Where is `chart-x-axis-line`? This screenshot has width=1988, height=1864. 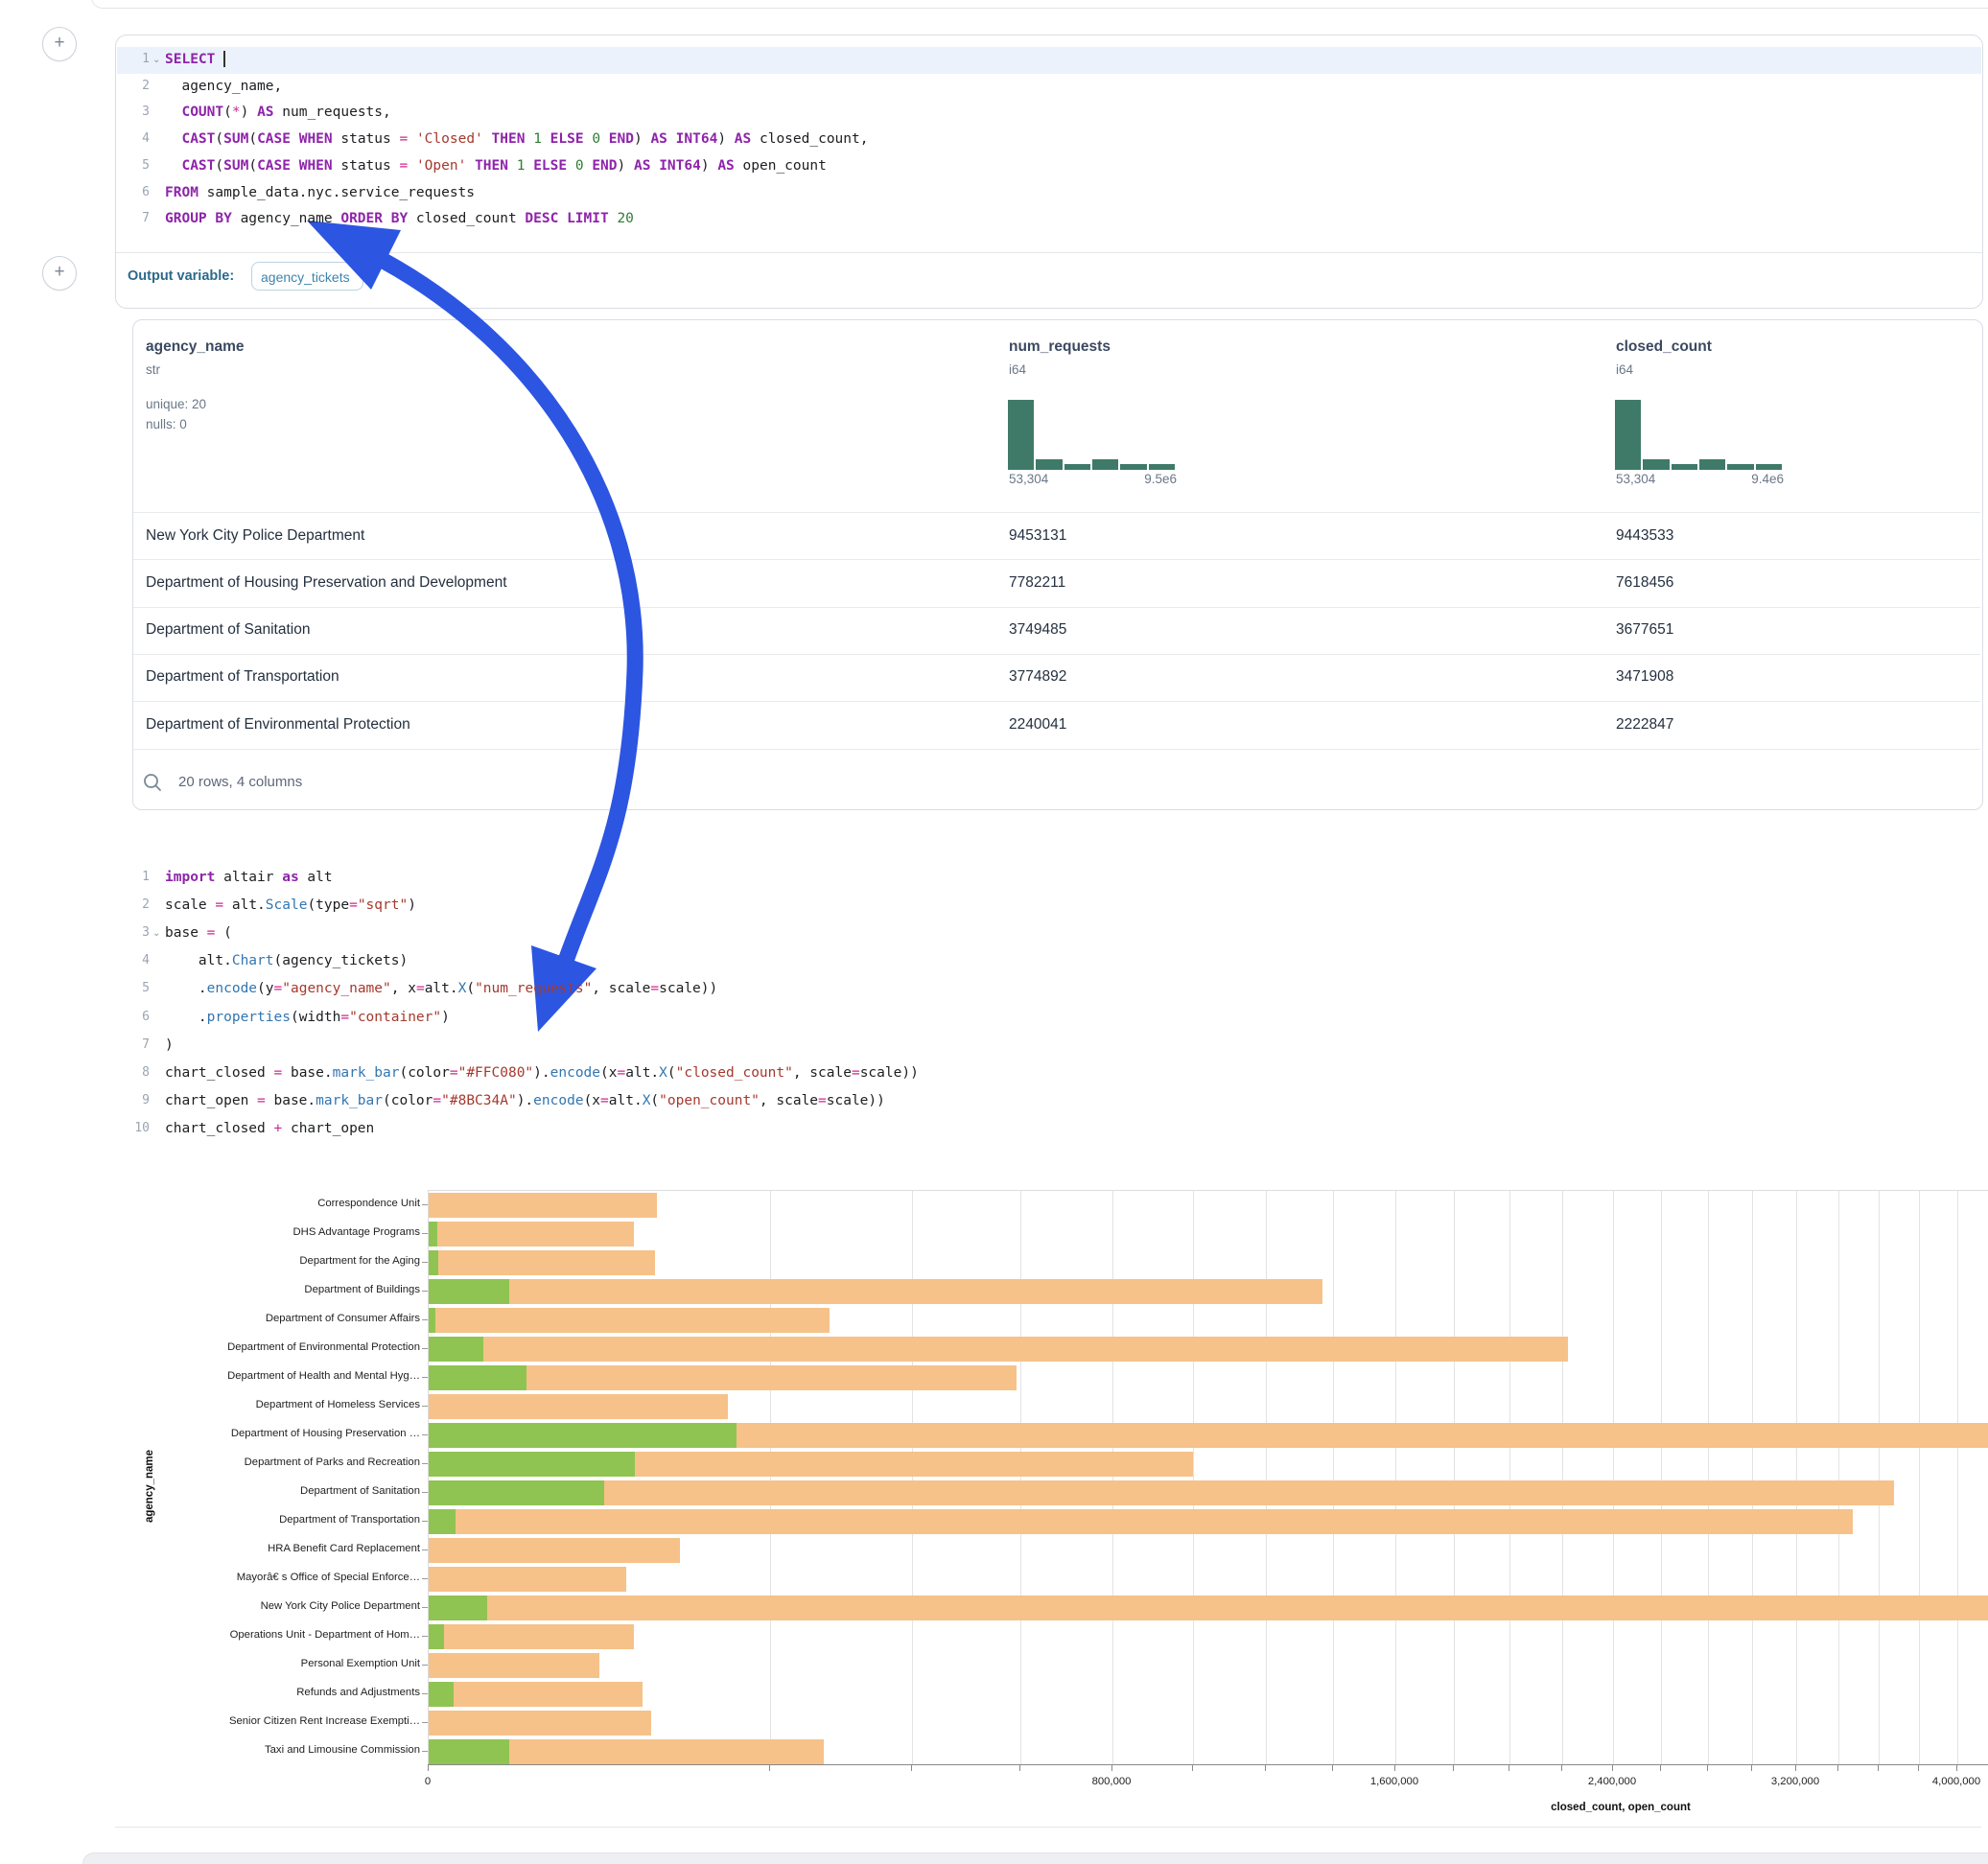
chart-x-axis-line is located at coordinates (1208, 1764).